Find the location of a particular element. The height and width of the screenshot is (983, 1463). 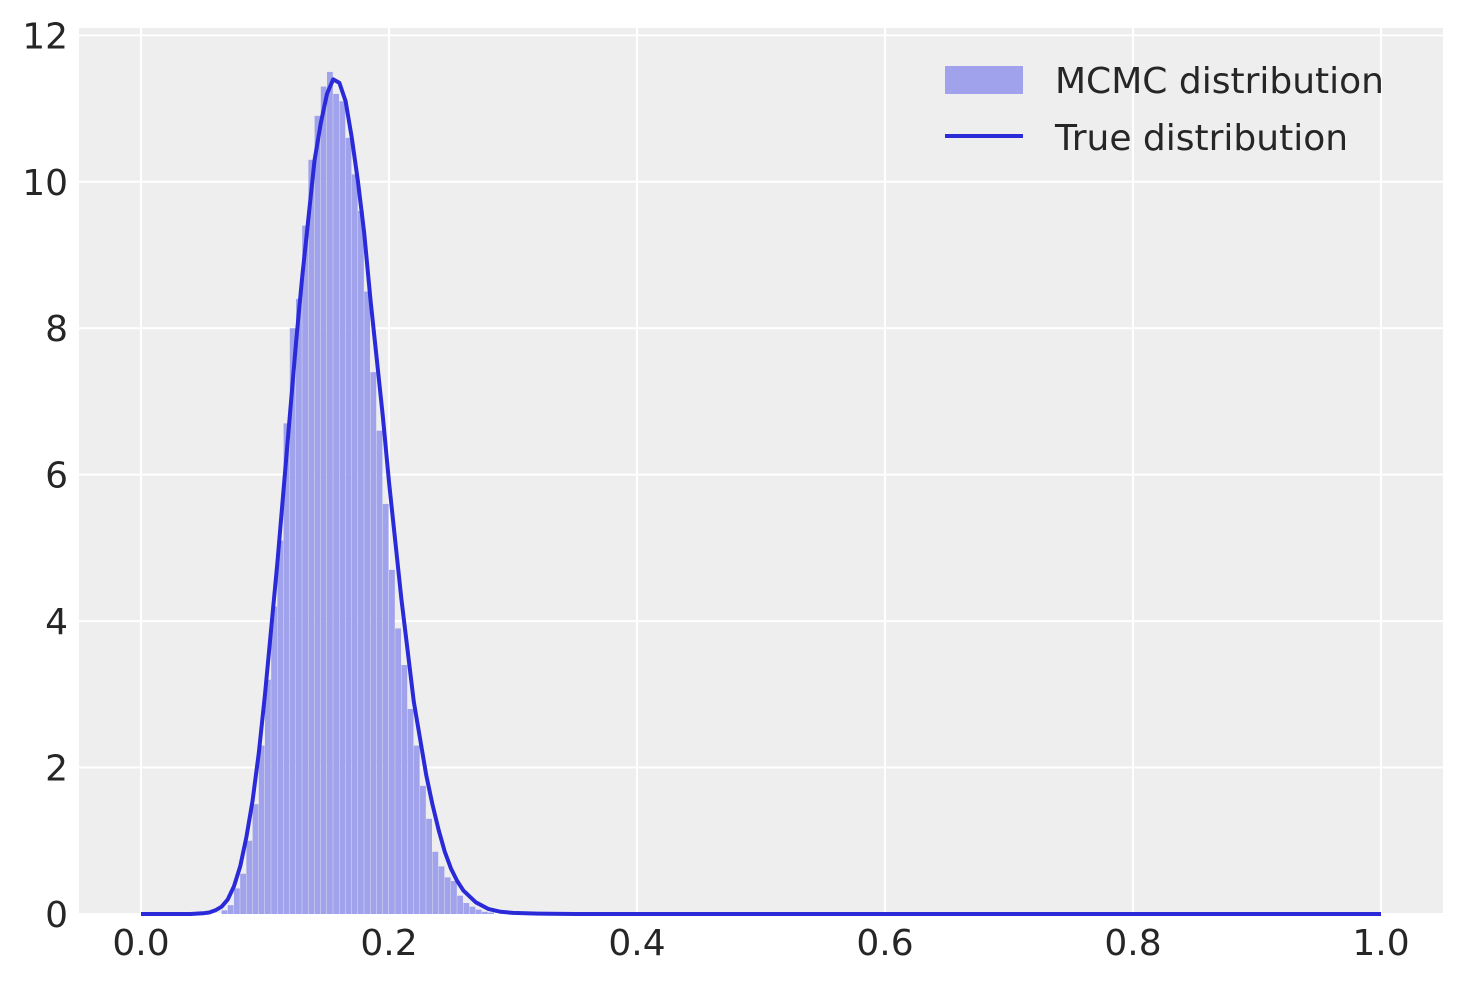

x-tick-label: 0.6 is located at coordinates (884, 943).